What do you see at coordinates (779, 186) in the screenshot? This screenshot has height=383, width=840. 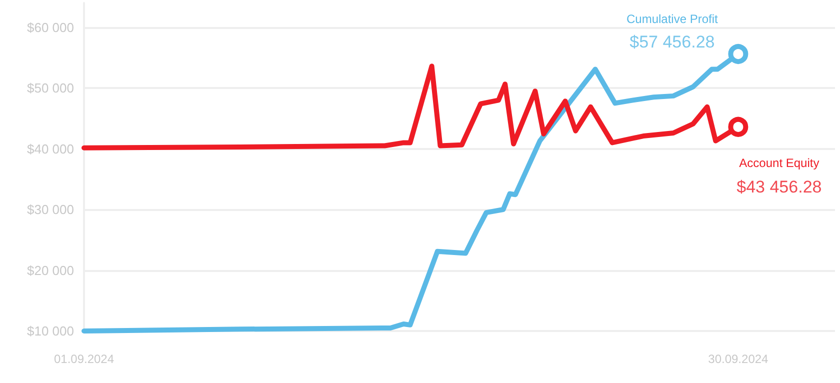 I see `annotation: $43 456.28` at bounding box center [779, 186].